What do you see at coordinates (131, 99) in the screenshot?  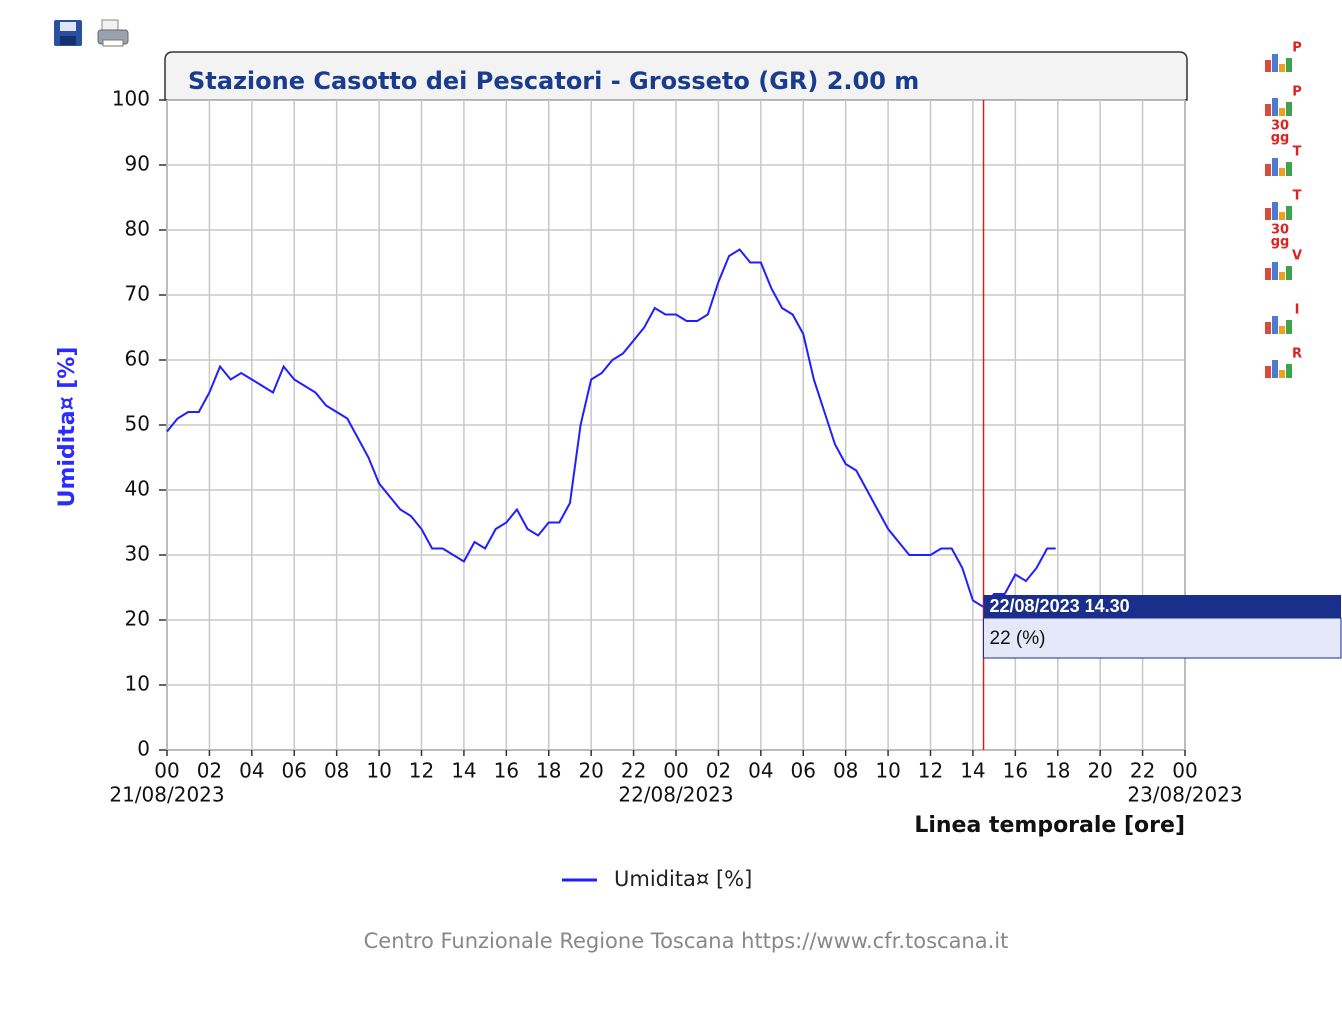 I see `y-tick-label: 100` at bounding box center [131, 99].